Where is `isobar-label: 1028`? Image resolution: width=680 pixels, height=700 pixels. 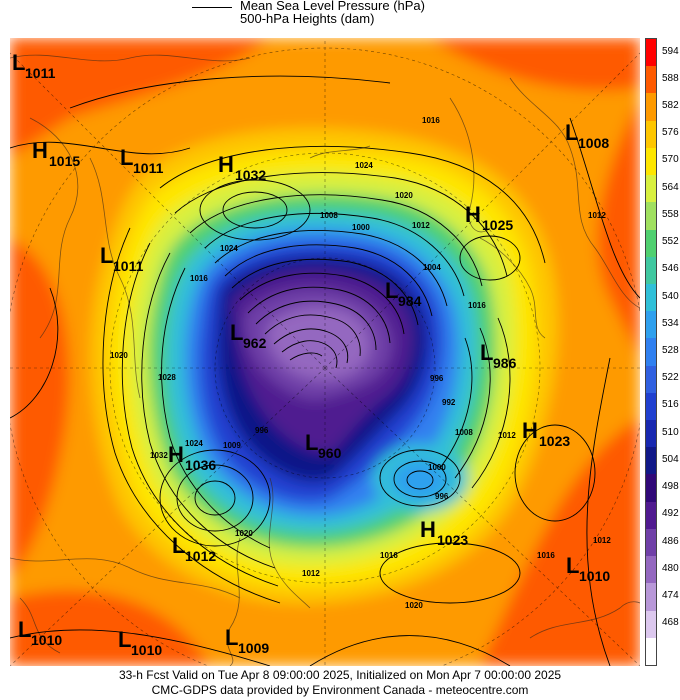 isobar-label: 1028 is located at coordinates (167, 377).